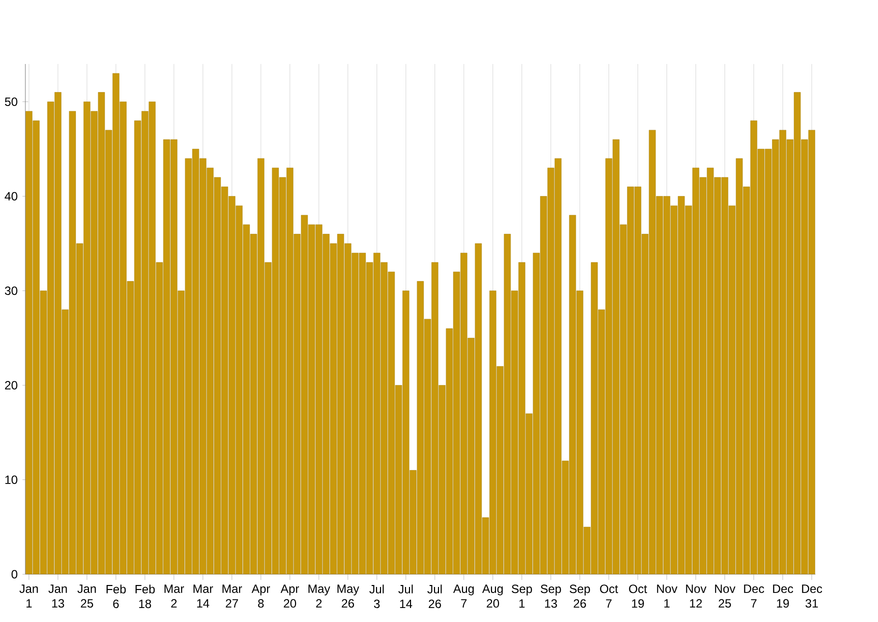 This screenshot has height=622, width=878. What do you see at coordinates (725, 596) in the screenshot?
I see `x-tick-label: Nov 25` at bounding box center [725, 596].